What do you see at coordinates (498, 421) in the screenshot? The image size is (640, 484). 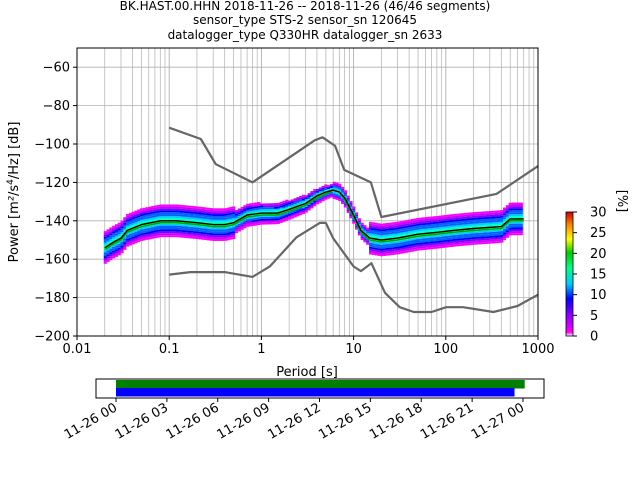 I see `timeline-tick-label: 11-27 00` at bounding box center [498, 421].